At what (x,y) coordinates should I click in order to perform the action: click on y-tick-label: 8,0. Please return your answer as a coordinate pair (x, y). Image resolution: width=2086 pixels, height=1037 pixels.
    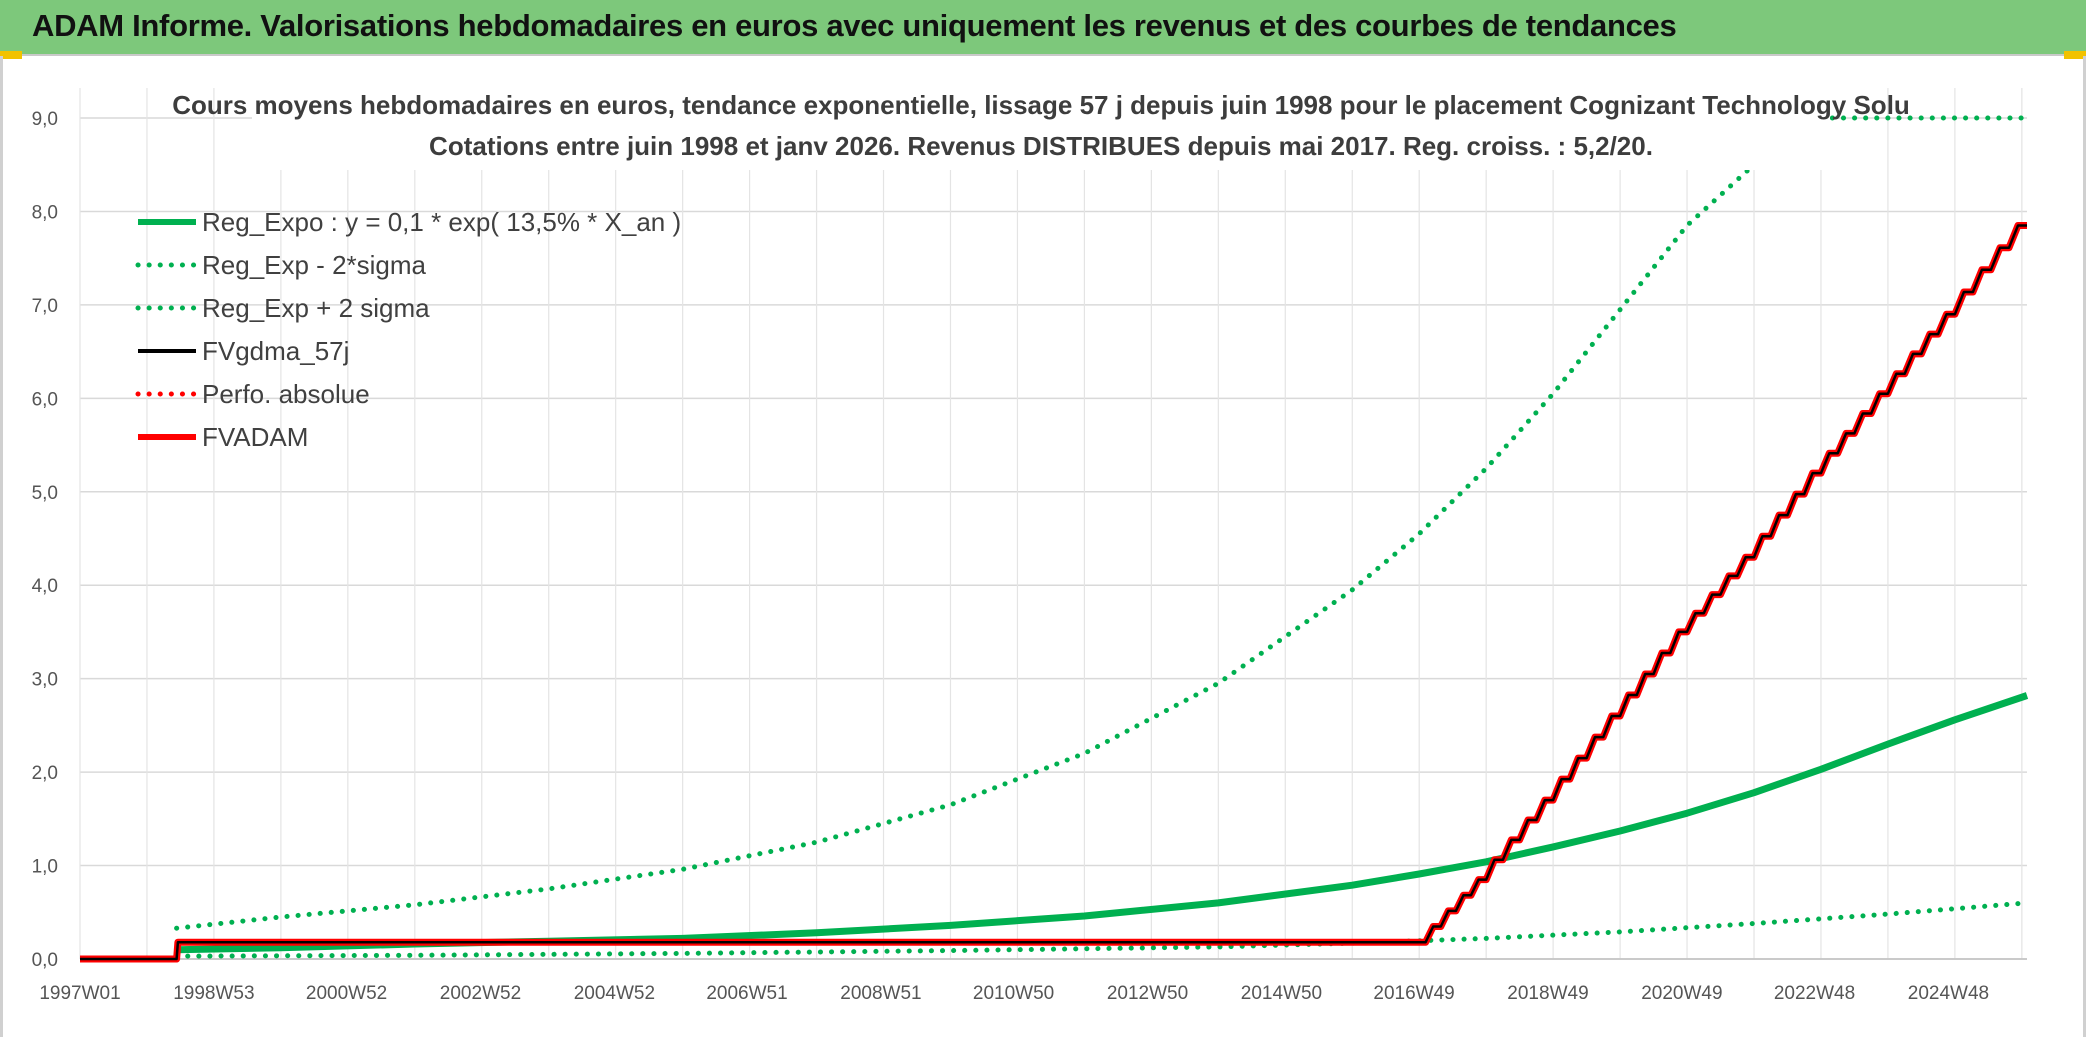
    Looking at the image, I should click on (45, 212).